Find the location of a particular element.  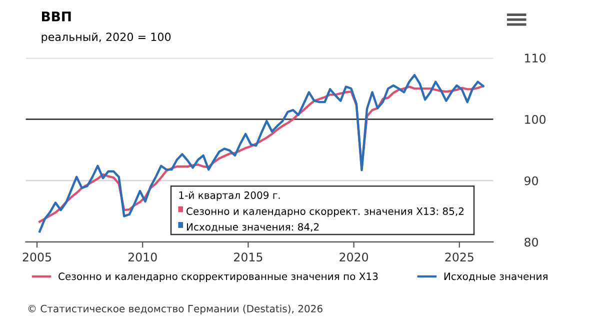

y-tick-label: 110 is located at coordinates (535, 58).